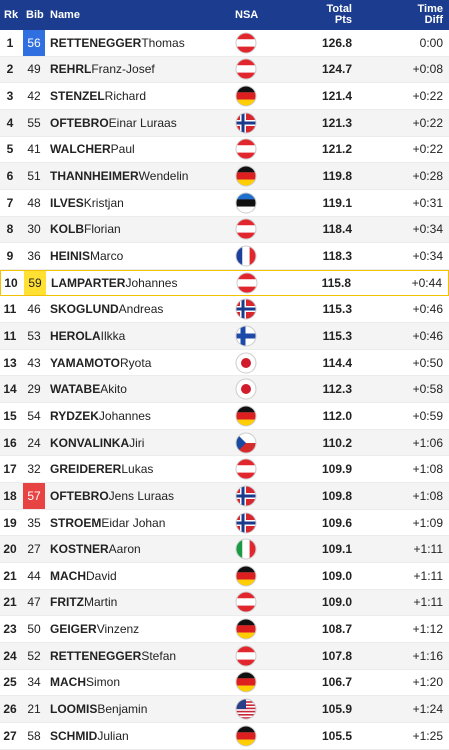  Describe the element at coordinates (428, 602) in the screenshot. I see `time-diff: +1:11` at that location.